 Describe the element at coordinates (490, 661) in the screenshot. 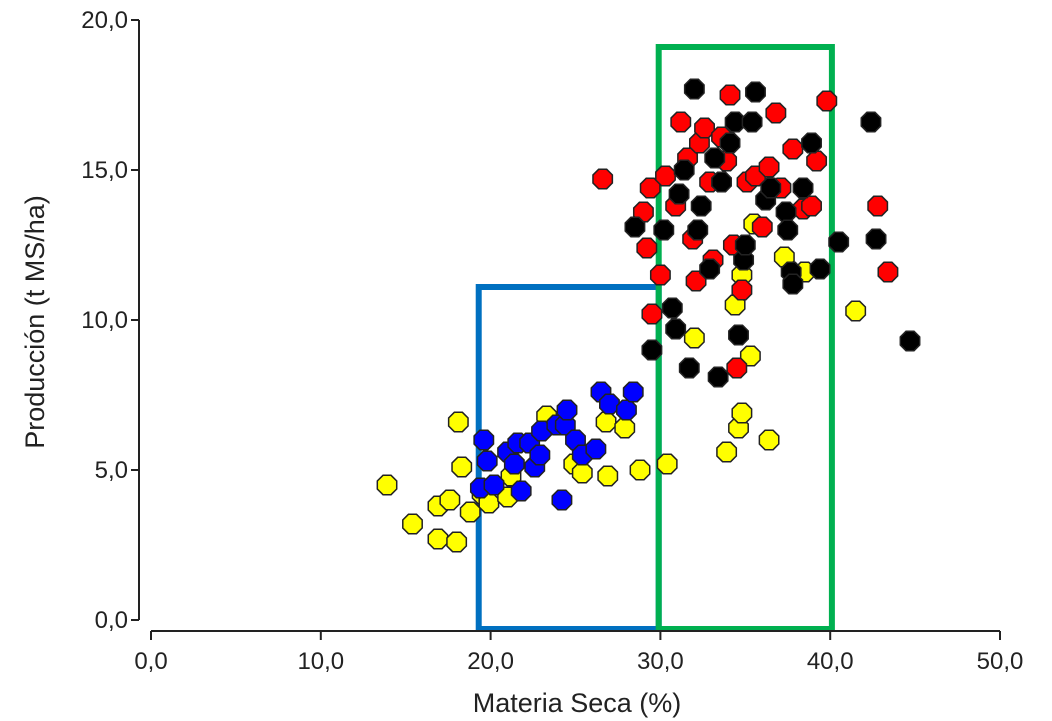

I see `x-tick-label: 20,0` at that location.